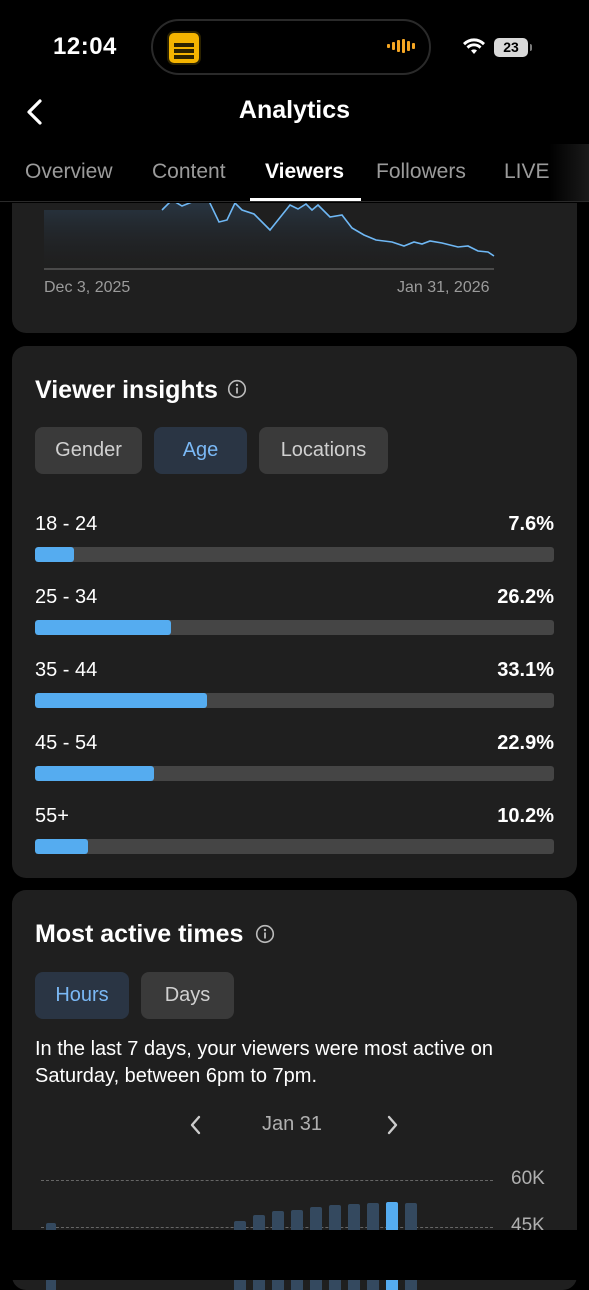 This screenshot has width=589, height=1290. I want to click on age-row-55-plus: 55+ 10.2%, so click(294, 835).